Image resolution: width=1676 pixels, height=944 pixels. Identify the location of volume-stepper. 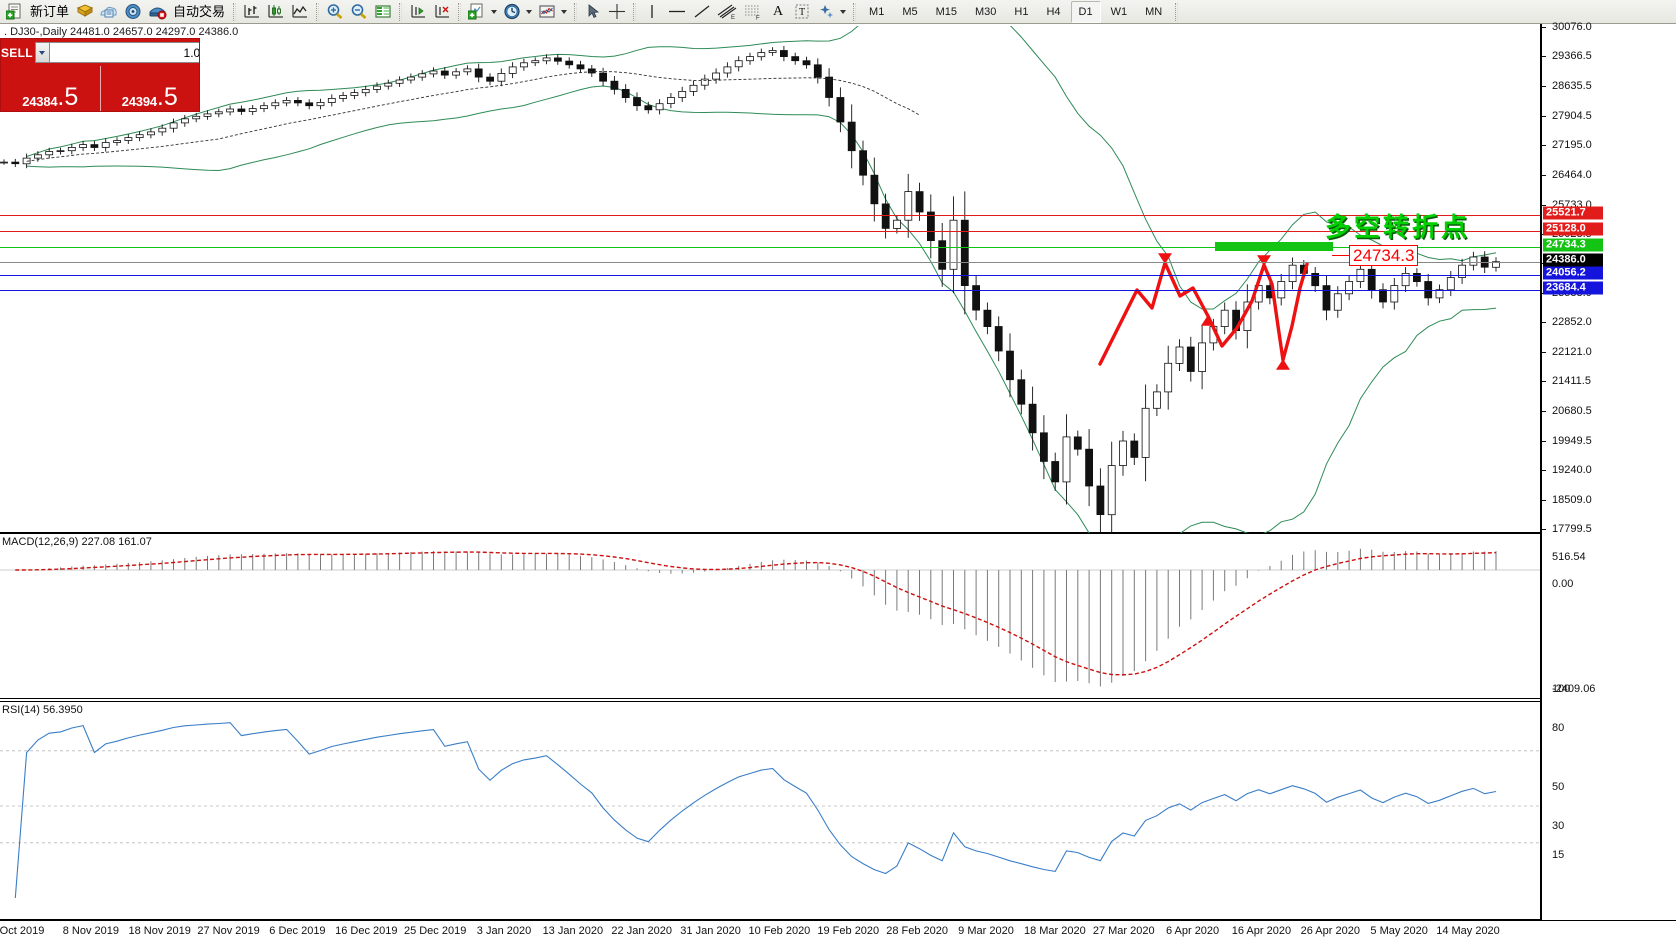
(116, 52).